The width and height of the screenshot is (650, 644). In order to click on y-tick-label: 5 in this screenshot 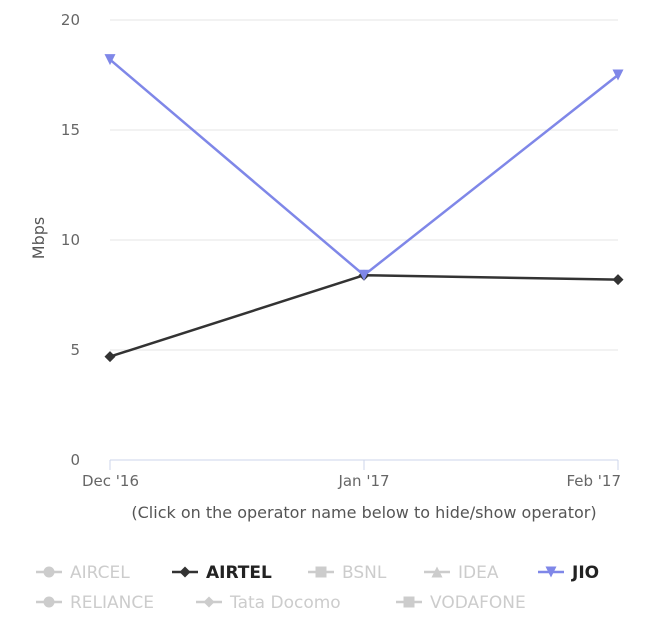, I will do `click(75, 350)`.